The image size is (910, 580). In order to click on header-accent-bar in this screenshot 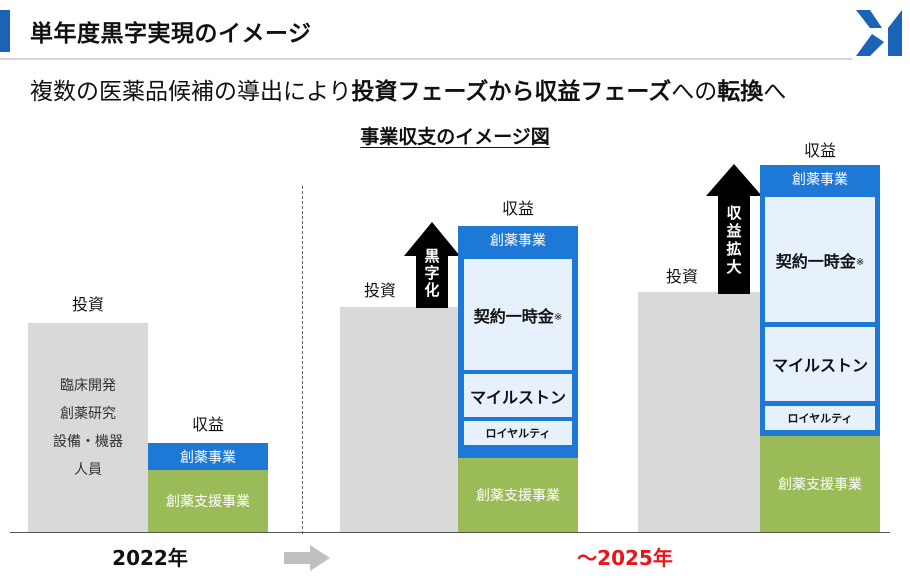, I will do `click(5, 31)`.